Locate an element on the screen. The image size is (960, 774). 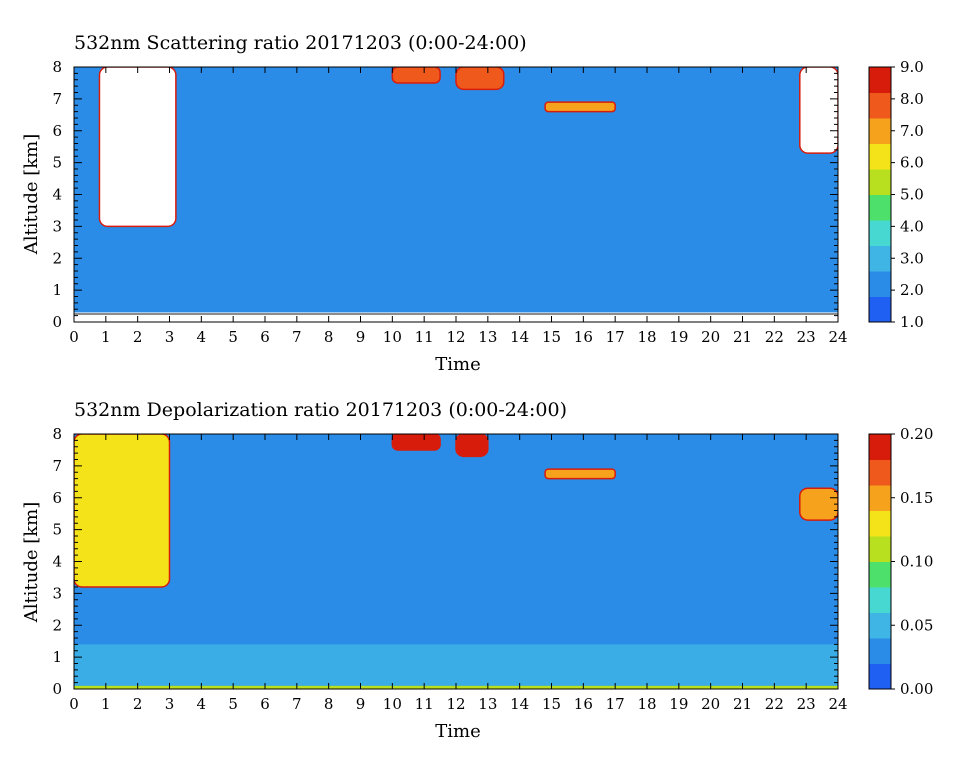
scattering-ratio-x-tick-label-5: 5 is located at coordinates (233, 337).